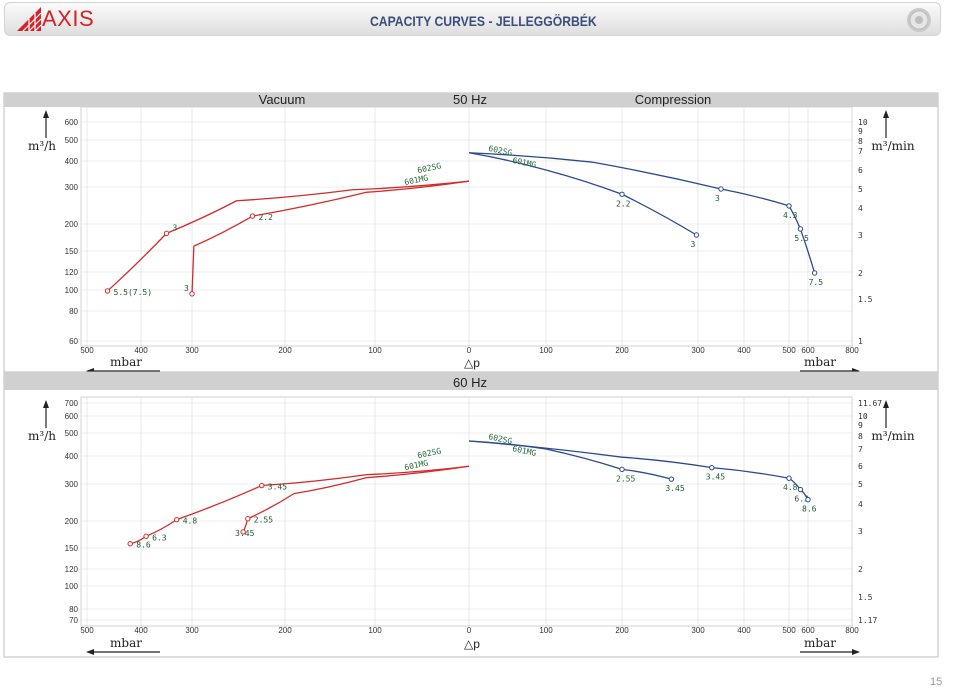 This screenshot has height=688, width=960. I want to click on band-label-frequency: 60 Hz, so click(470, 382).